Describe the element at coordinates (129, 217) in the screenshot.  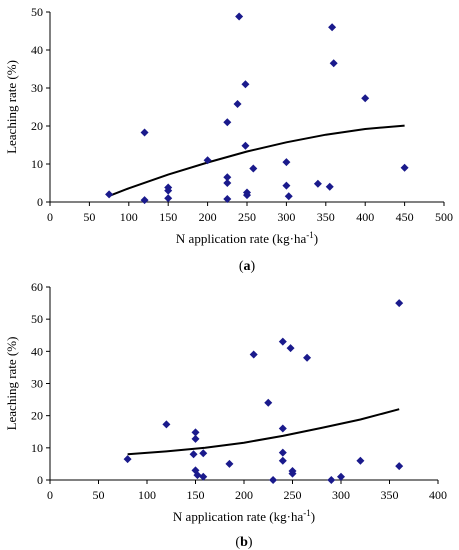
I see `x-tick-label: 100` at that location.